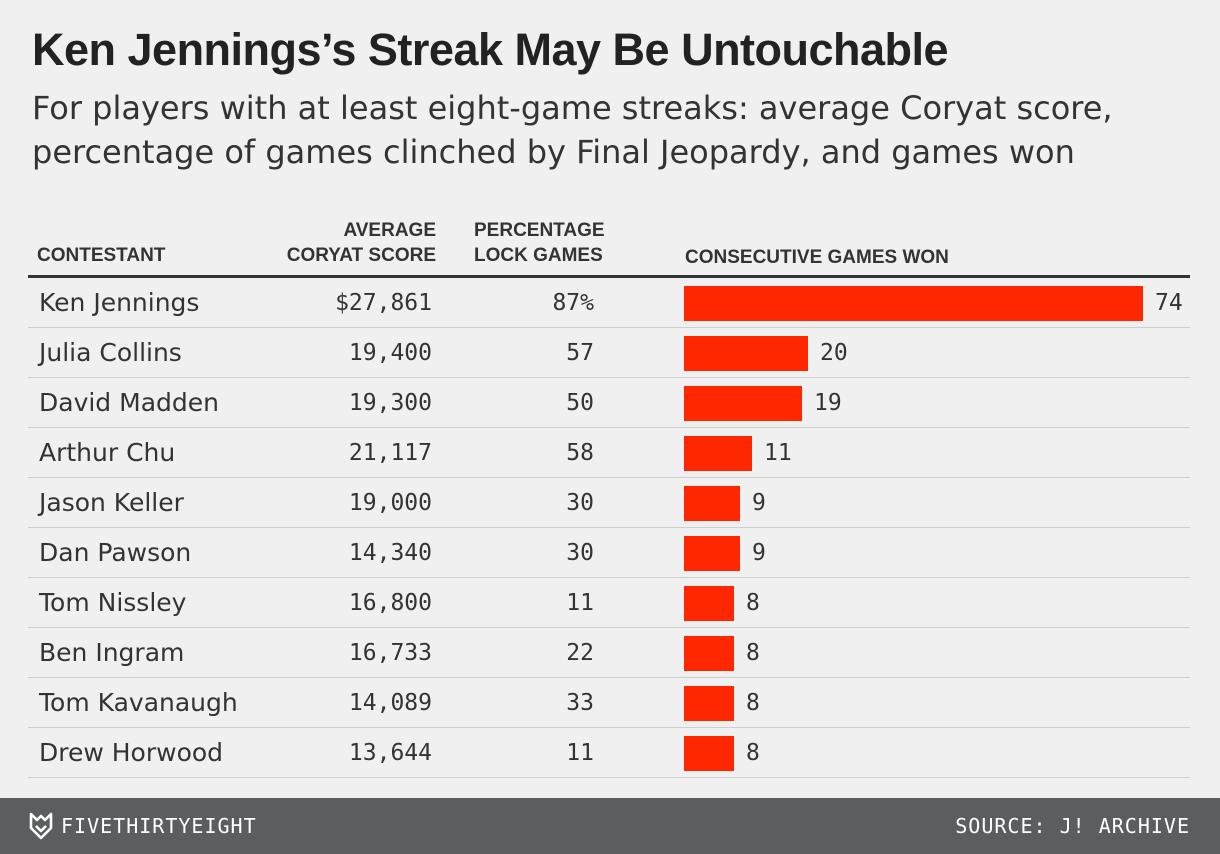  What do you see at coordinates (159, 826) in the screenshot?
I see `brand-name: FIVETHIRTYEIGHT` at bounding box center [159, 826].